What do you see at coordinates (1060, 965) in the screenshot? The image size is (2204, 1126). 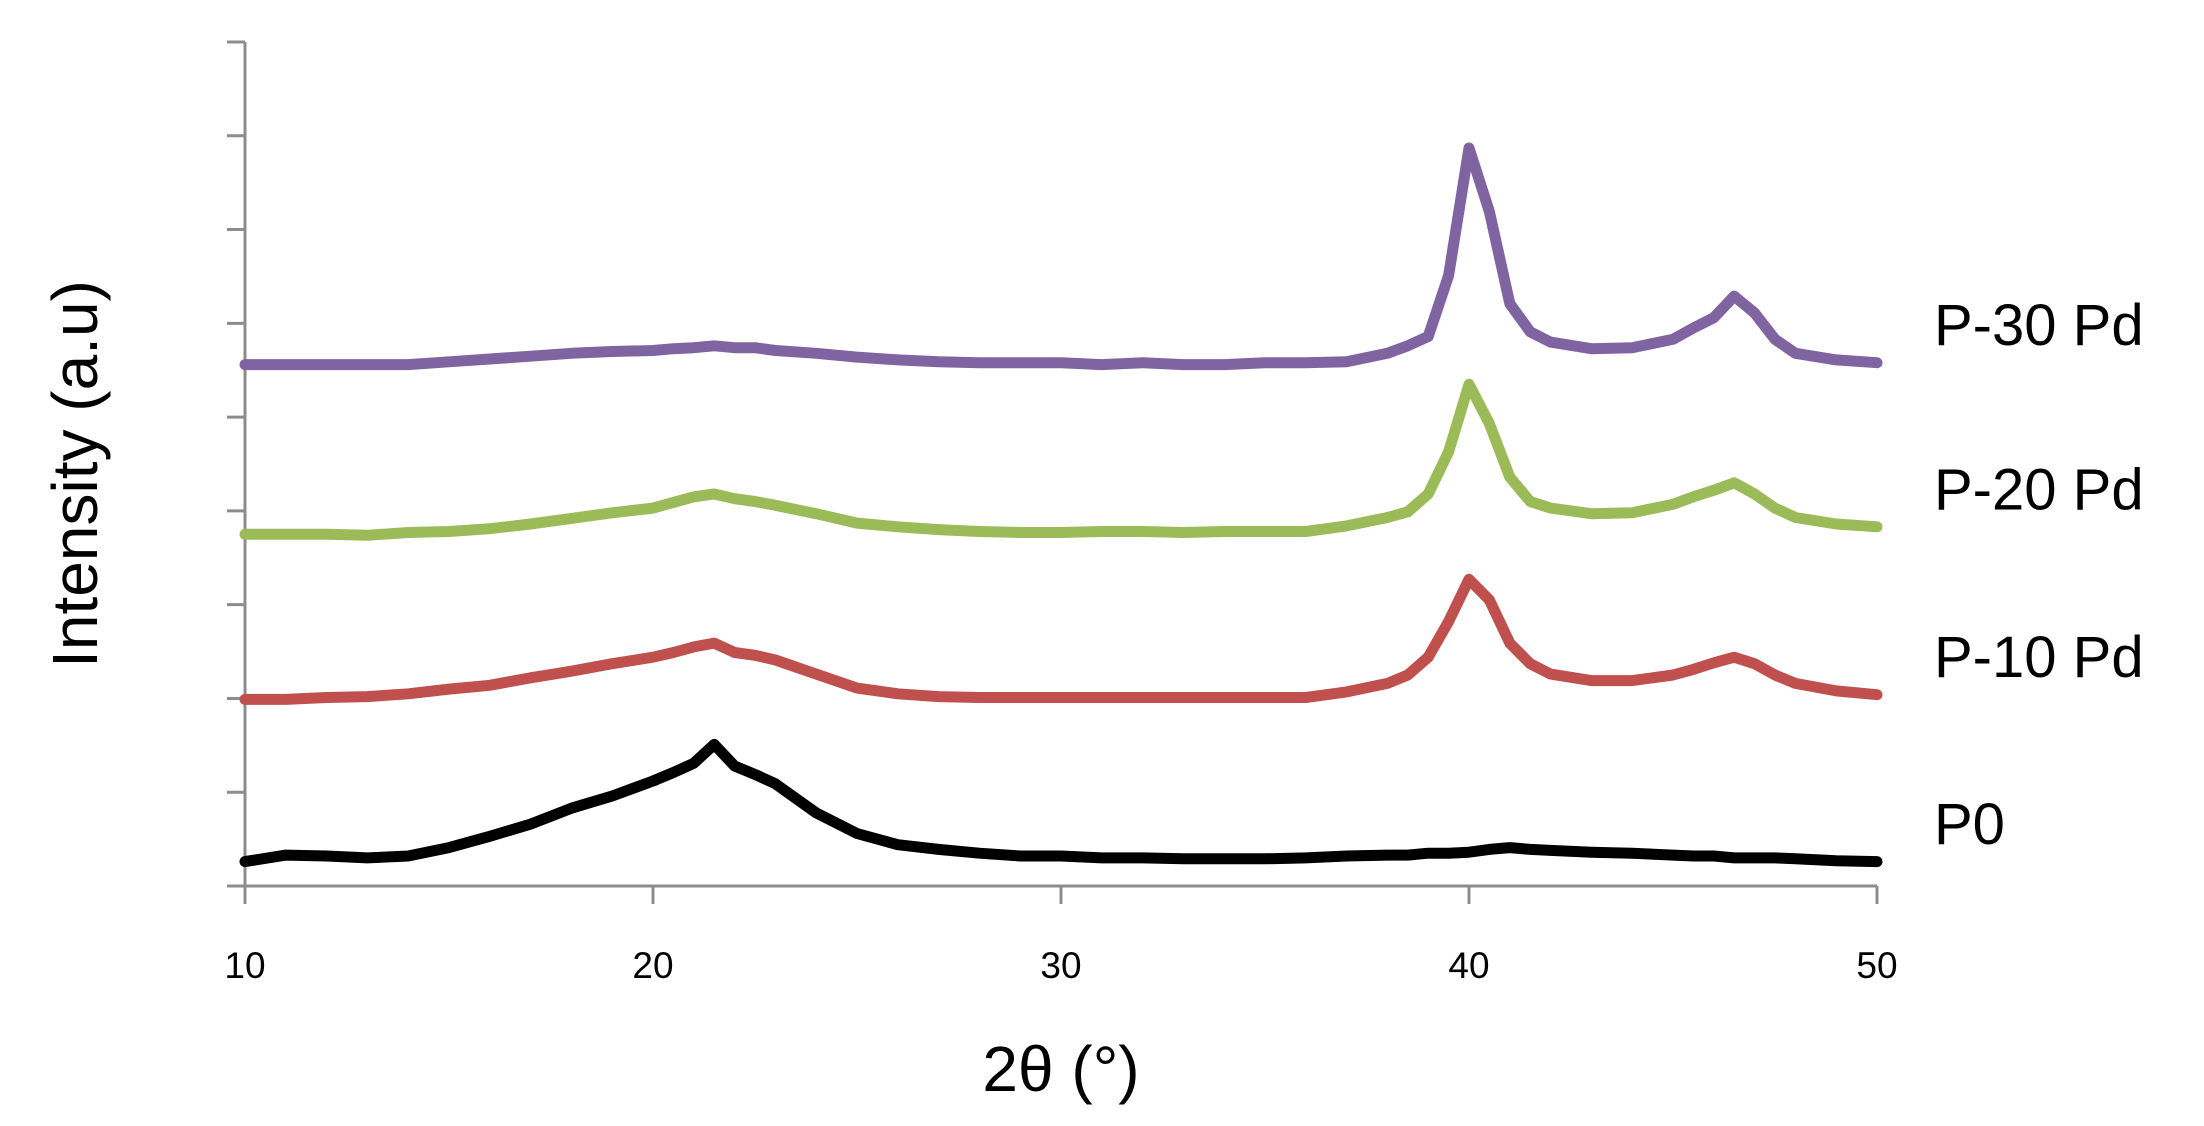 I see `x-tick-label: 30` at bounding box center [1060, 965].